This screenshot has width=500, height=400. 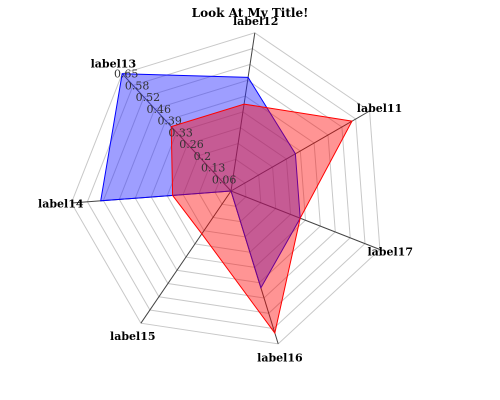 What do you see at coordinates (250, 13) in the screenshot?
I see `chart-title: Look At My Title!` at bounding box center [250, 13].